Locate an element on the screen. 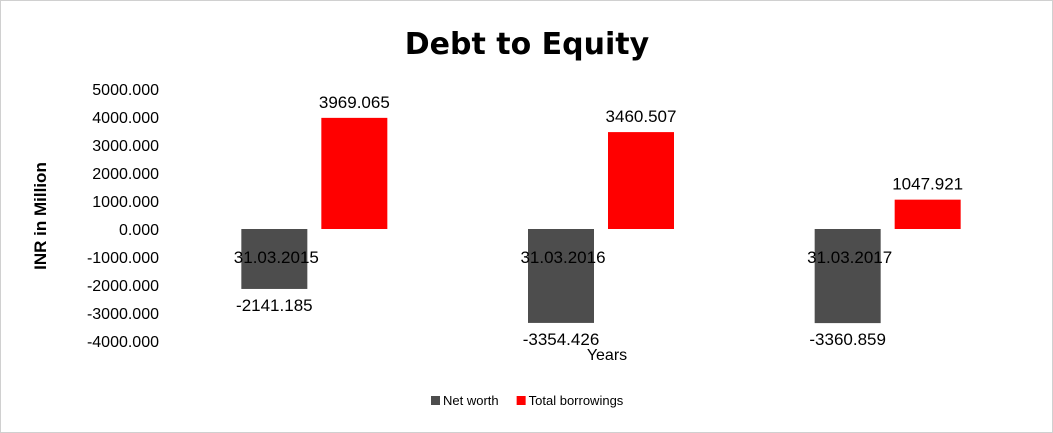  legend-swatch-total-borrowings is located at coordinates (521, 400).